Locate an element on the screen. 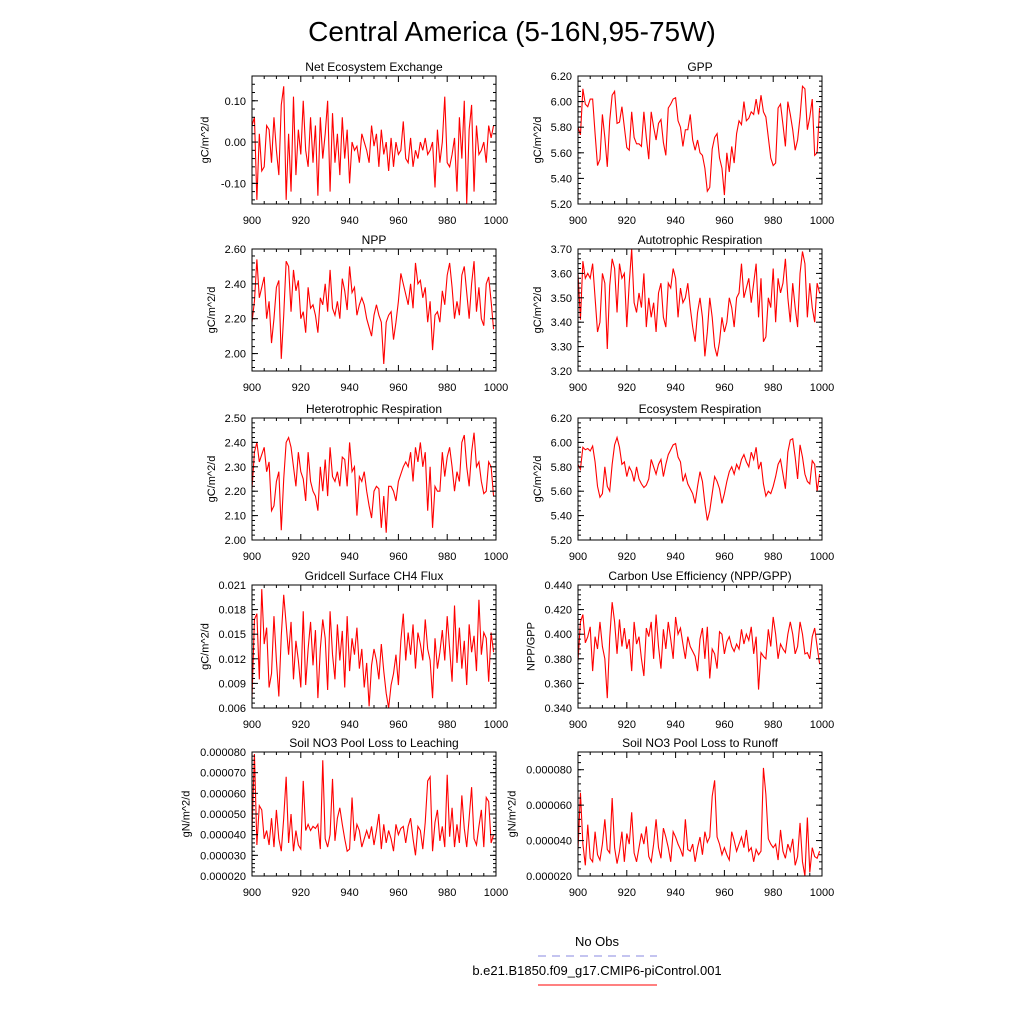  y-tick-label-heterotrophic-respiration: 2.40 is located at coordinates (235, 443).